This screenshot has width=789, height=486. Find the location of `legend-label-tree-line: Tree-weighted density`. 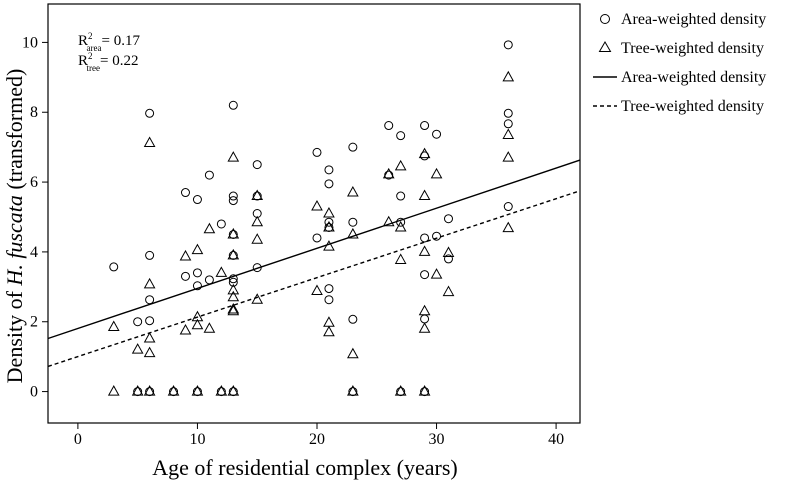

legend-label-tree-line: Tree-weighted density is located at coordinates (692, 106).